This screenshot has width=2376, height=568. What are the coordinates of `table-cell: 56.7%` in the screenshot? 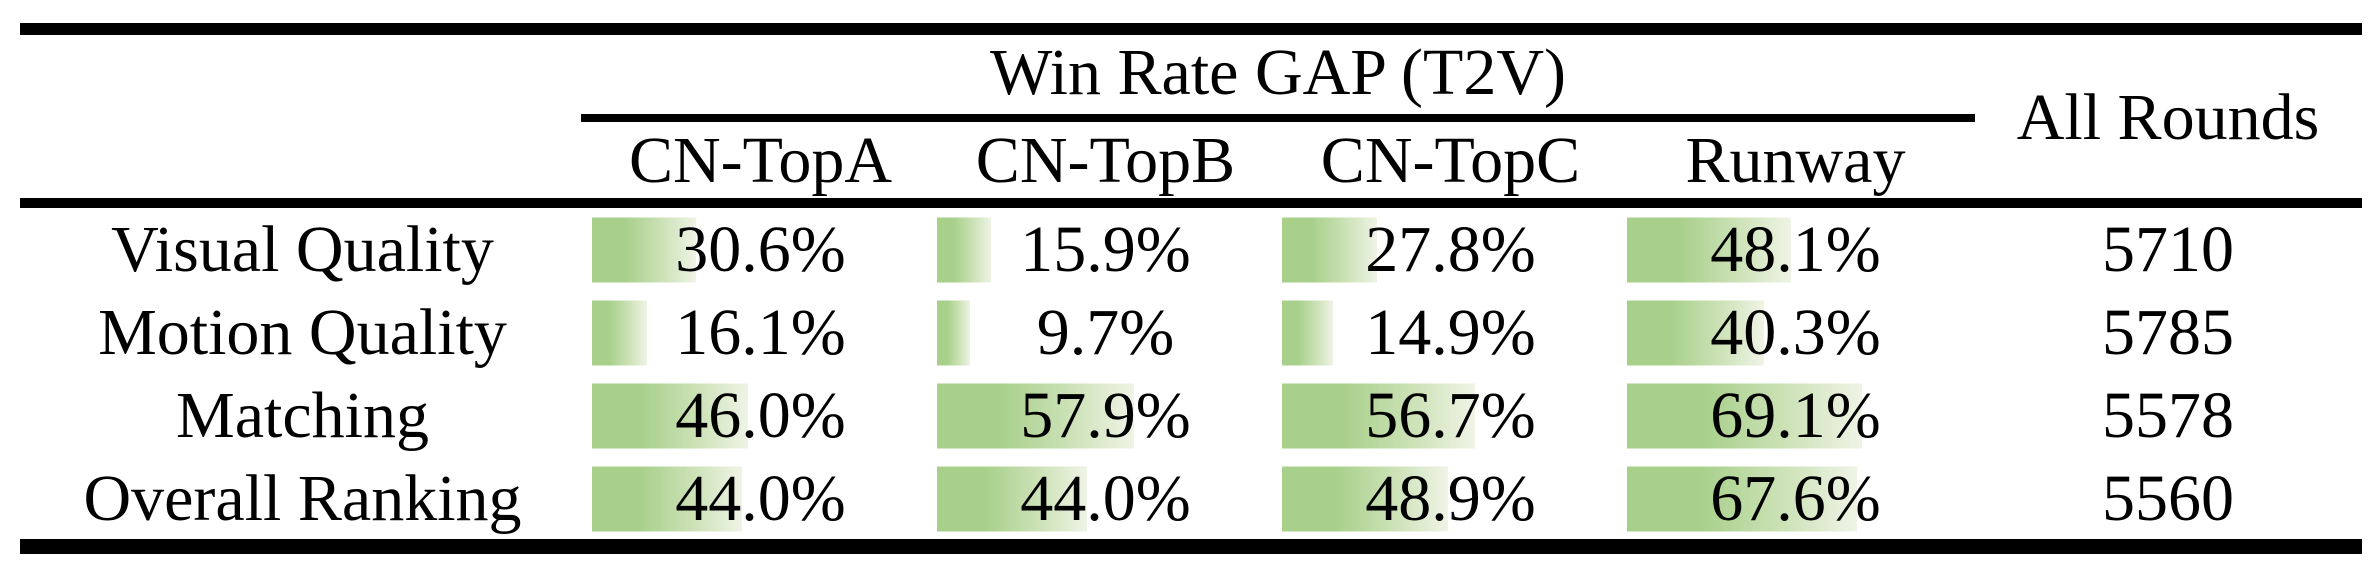 It's located at (1450, 415).